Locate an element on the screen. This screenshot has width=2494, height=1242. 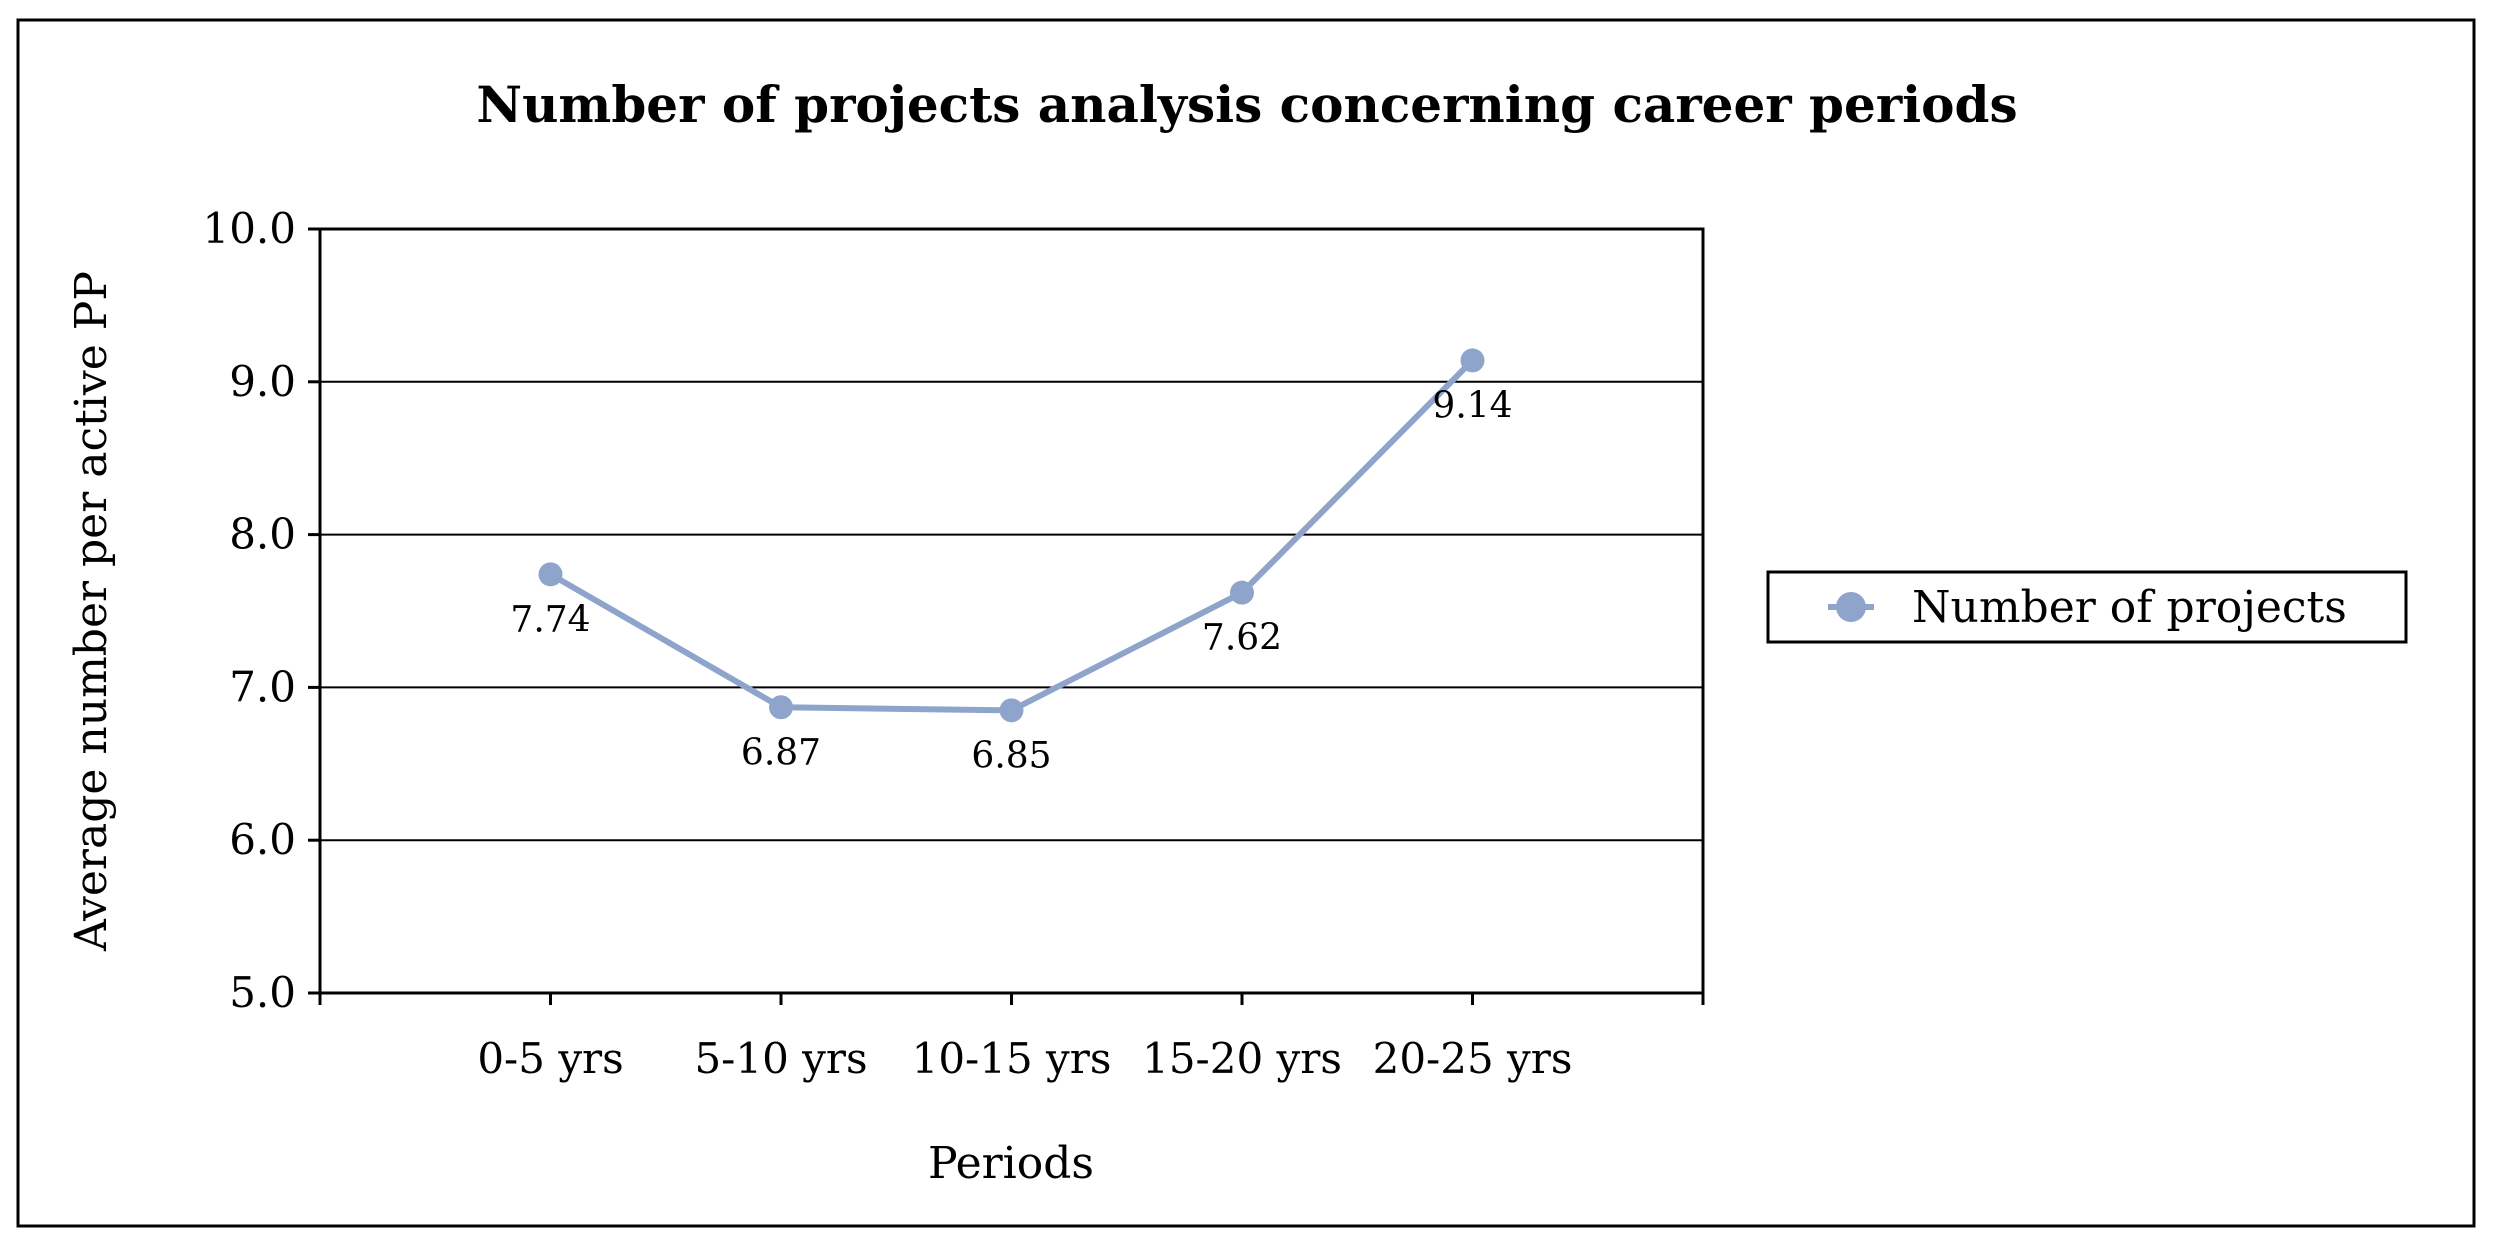
y-axis-ticks: 5.0 6.0 7.0 8.0 9.0 10.0 is located at coordinates (261, 610).